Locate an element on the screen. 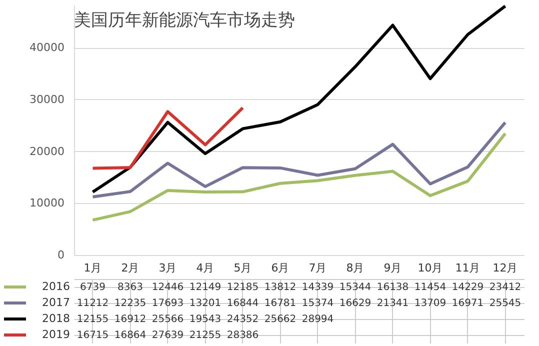 The width and height of the screenshot is (539, 346). data-label: 17693 is located at coordinates (168, 303).